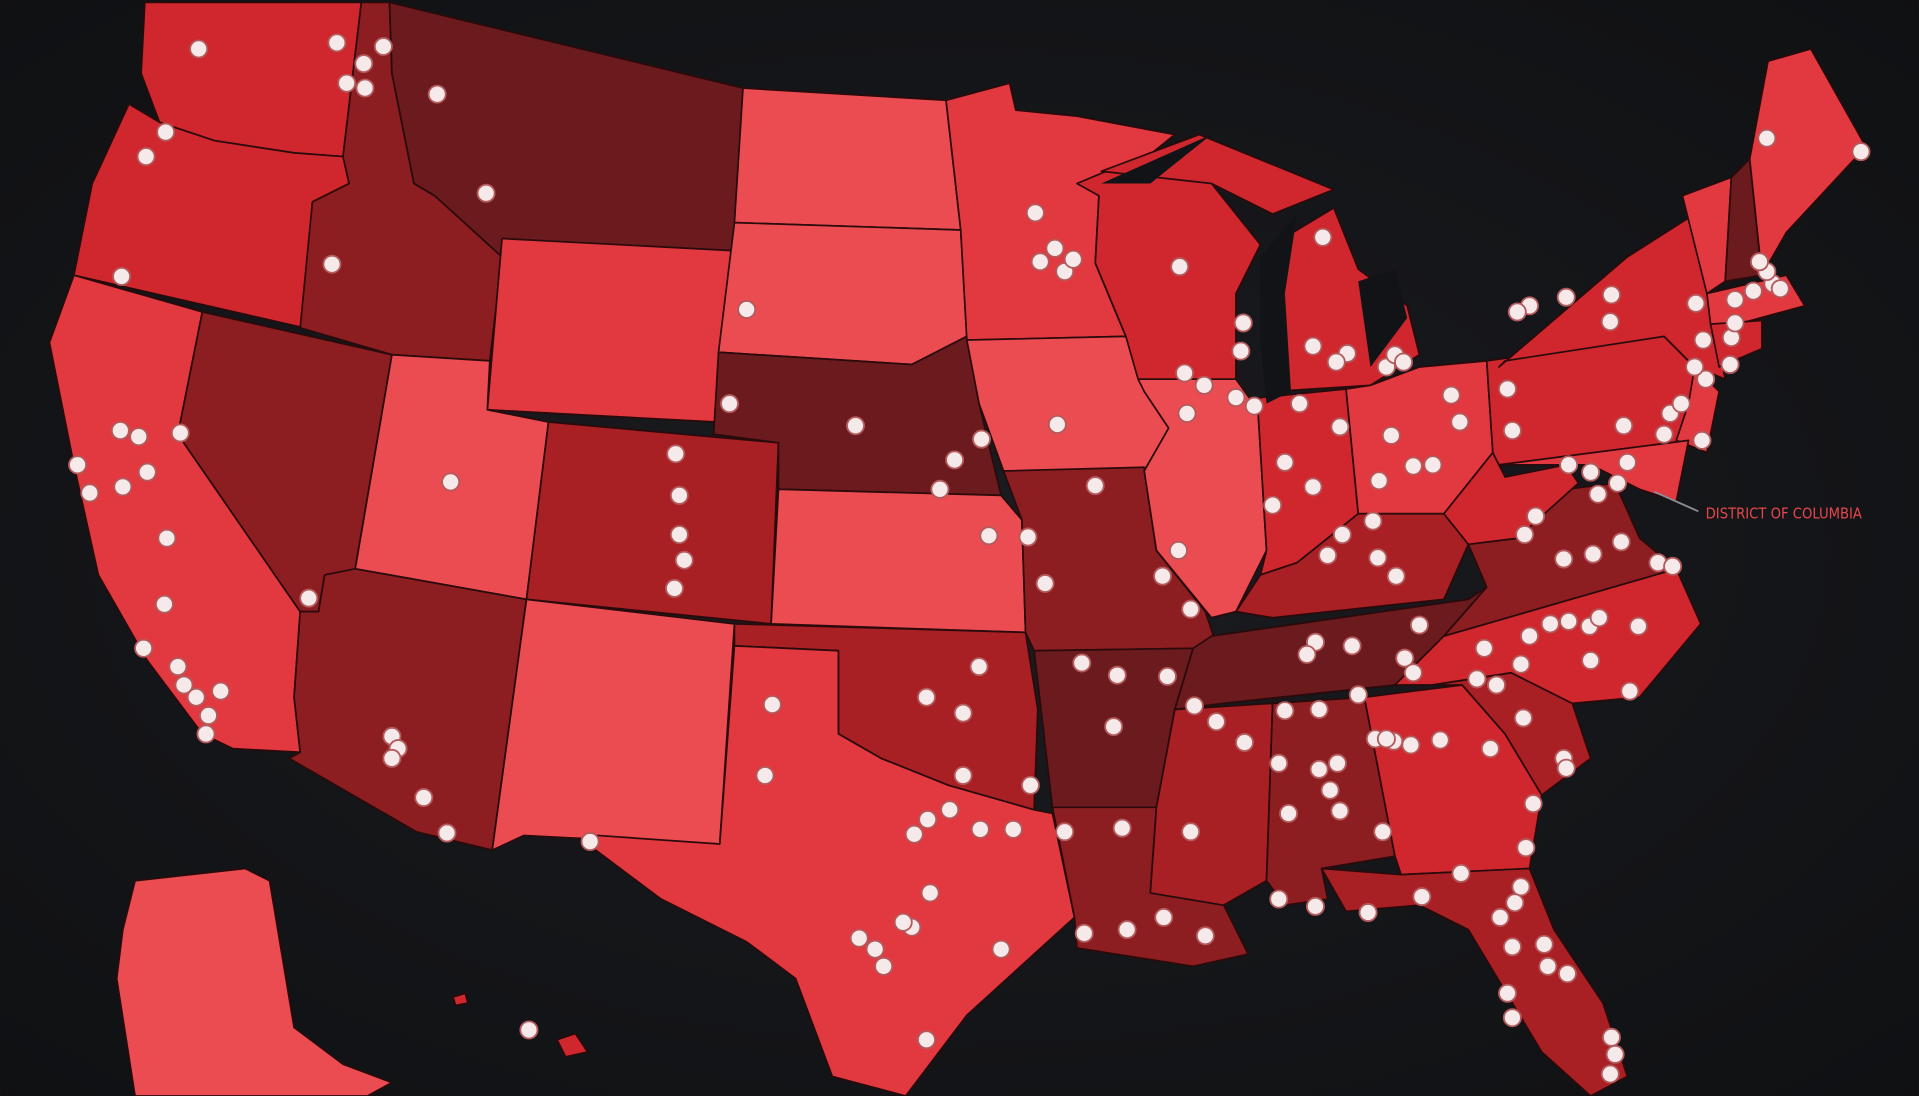  I want to click on colorado, so click(652, 523).